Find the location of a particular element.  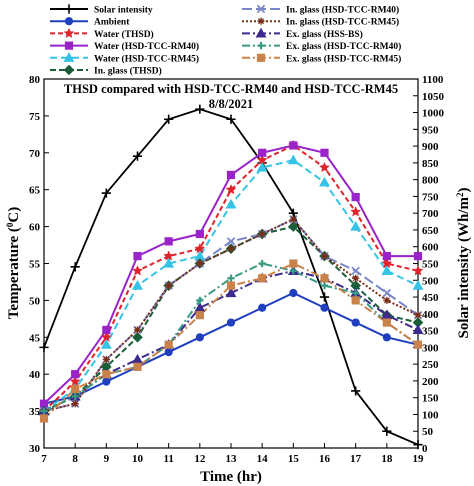

x-tick-label: 13 is located at coordinates (232, 459).